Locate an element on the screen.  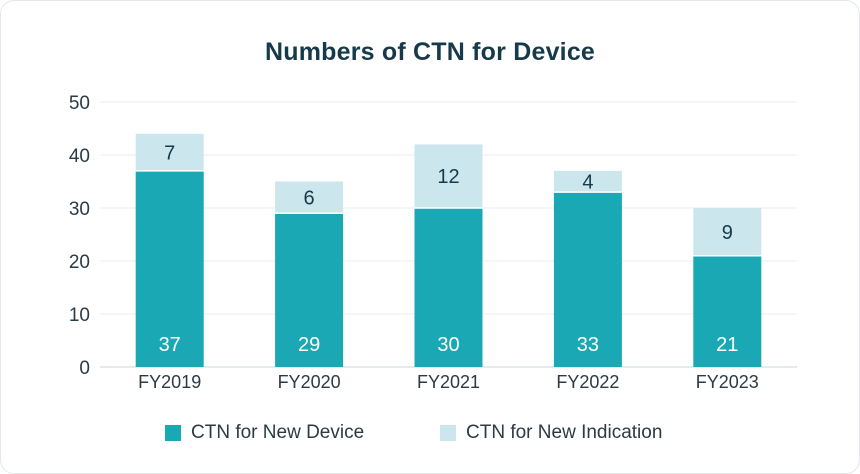
data-label: 12 is located at coordinates (448, 177).